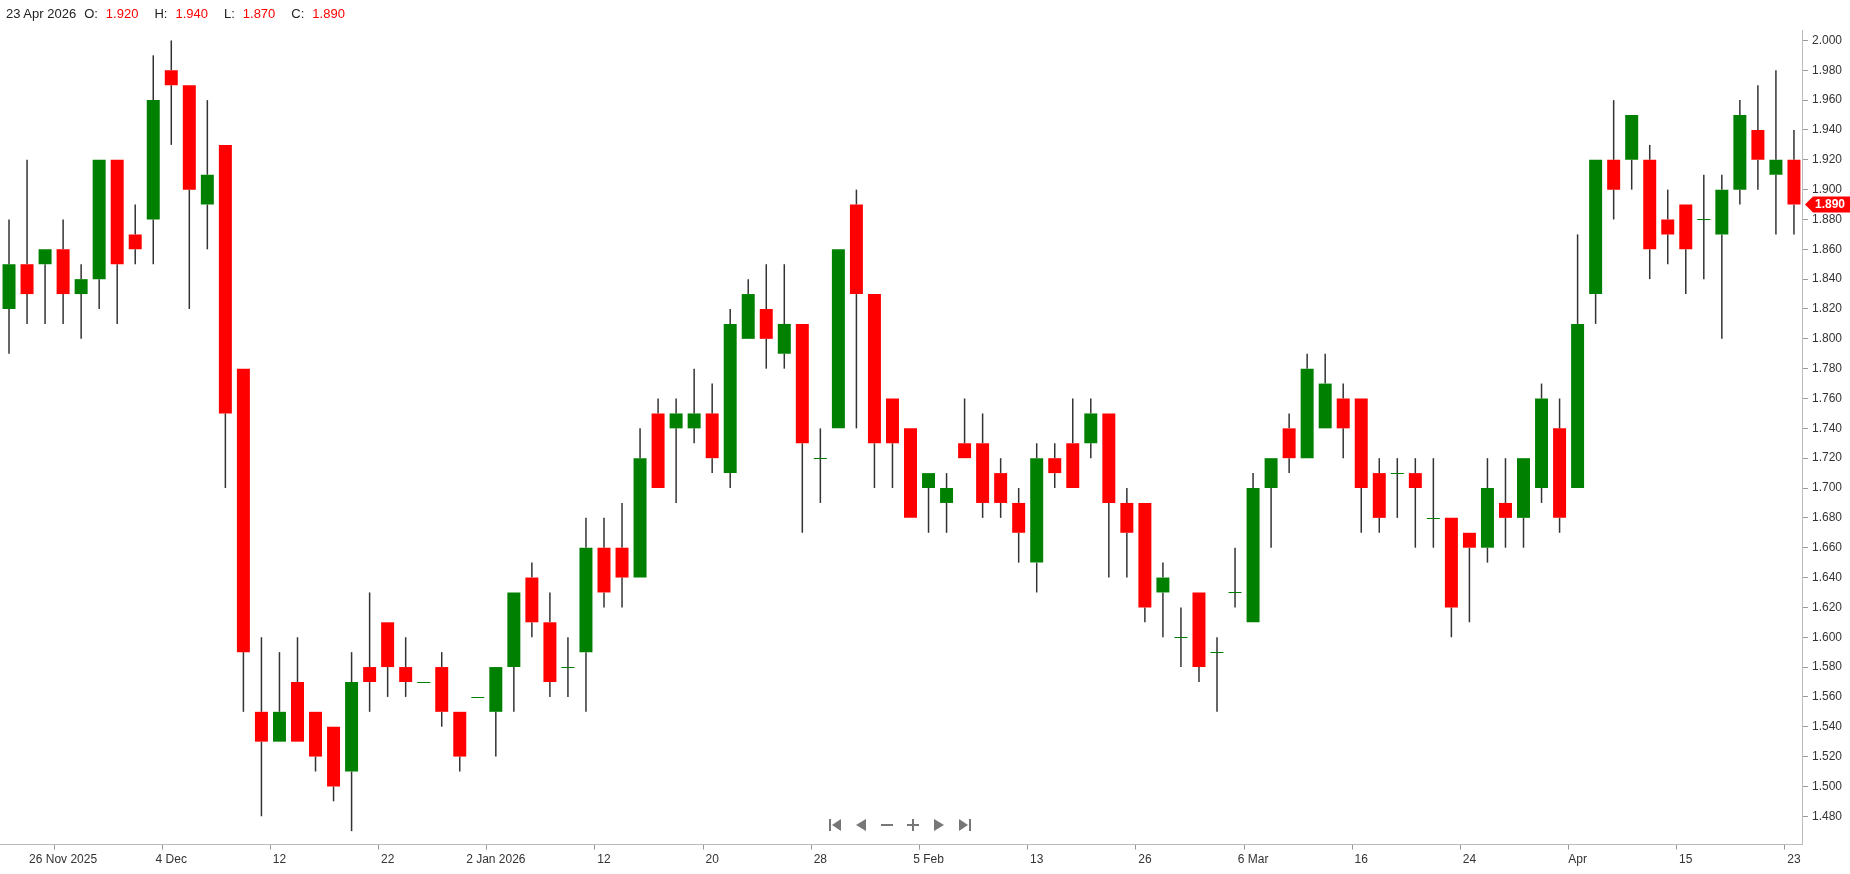 Image resolution: width=1850 pixels, height=874 pixels. What do you see at coordinates (1361, 859) in the screenshot?
I see `x-tick-label: 16` at bounding box center [1361, 859].